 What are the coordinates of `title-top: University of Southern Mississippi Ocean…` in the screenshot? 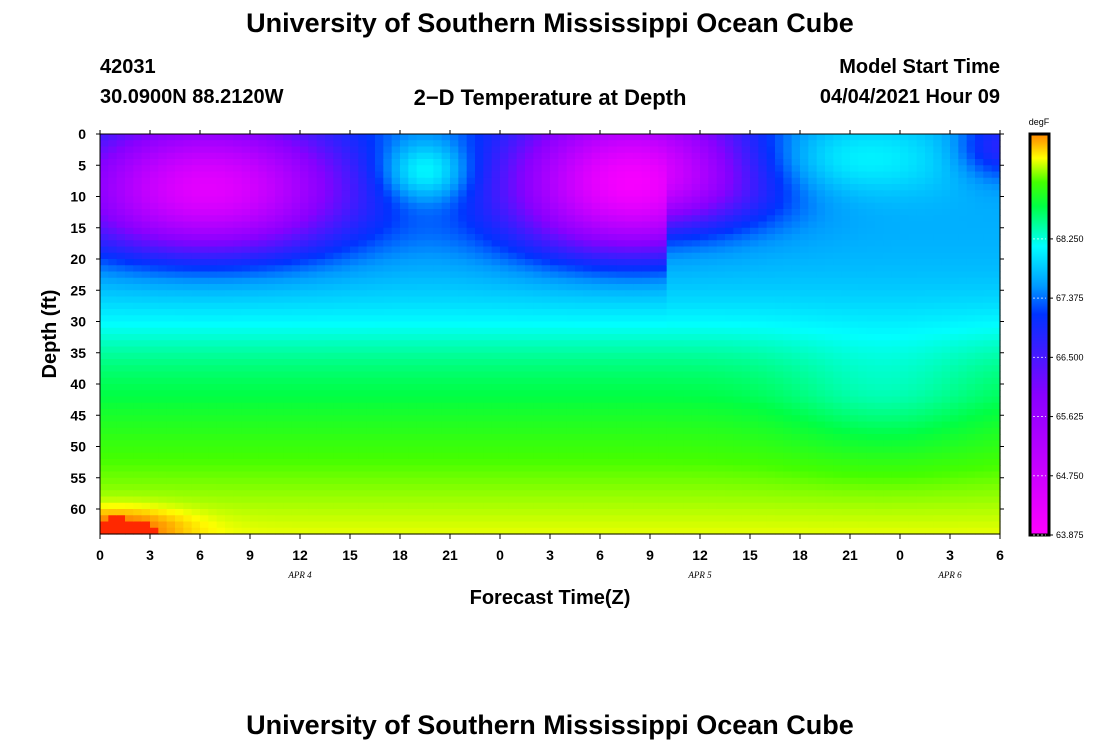 It's located at (550, 23).